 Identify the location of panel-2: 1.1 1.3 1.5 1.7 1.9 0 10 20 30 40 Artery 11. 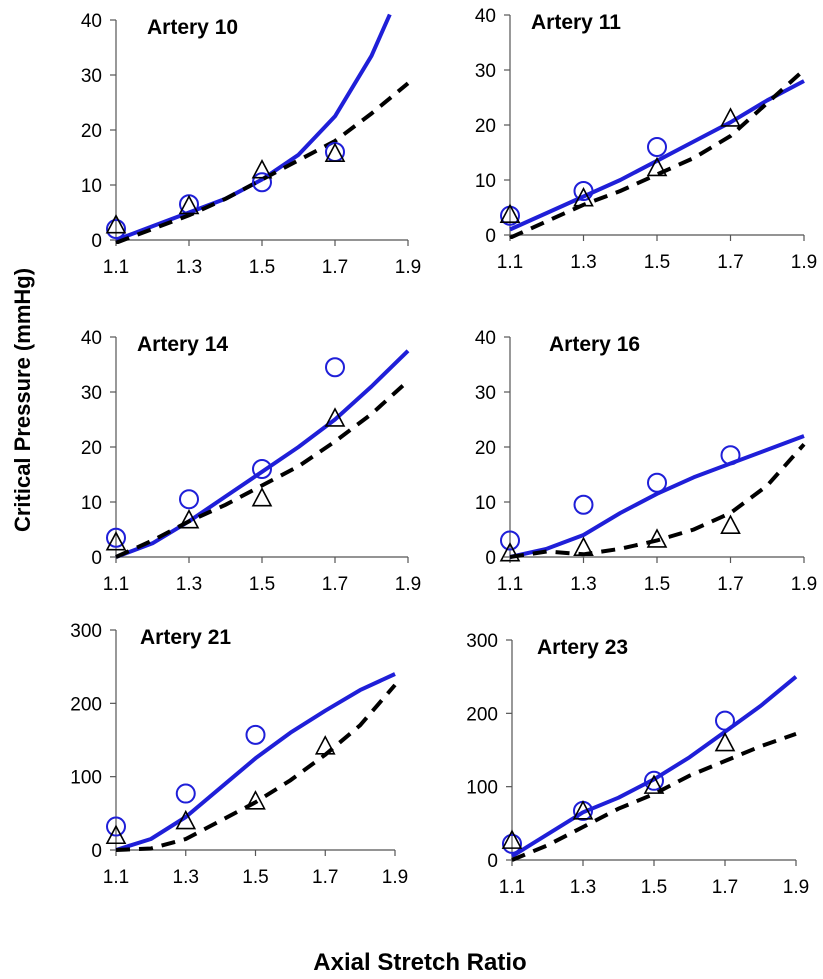
(646, 139).